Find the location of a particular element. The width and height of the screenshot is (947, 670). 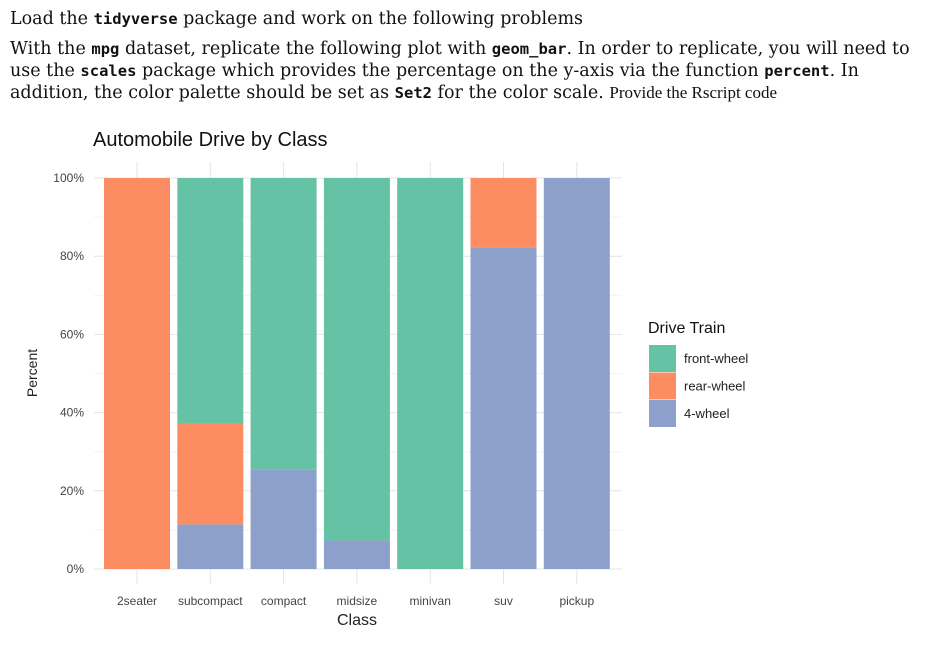

x-tick-label: midsize is located at coordinates (357, 601).